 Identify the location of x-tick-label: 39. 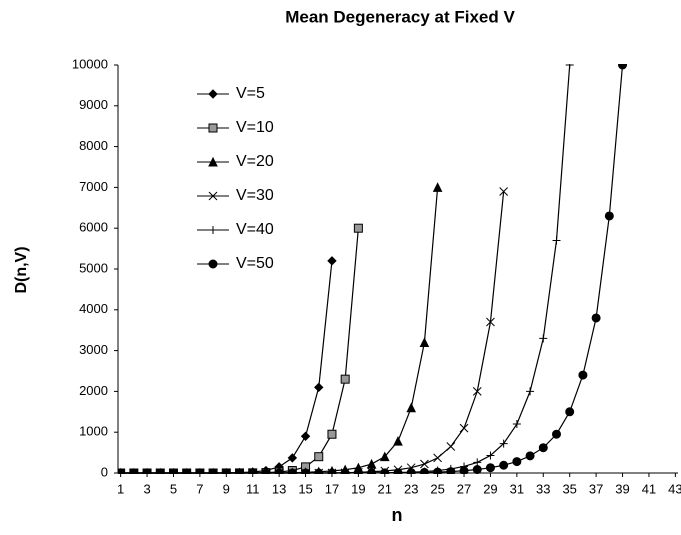
(622, 488).